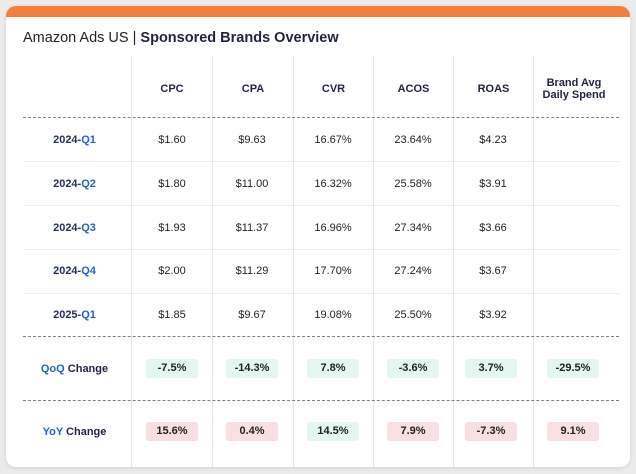  I want to click on header-cpa: CPA, so click(253, 89).